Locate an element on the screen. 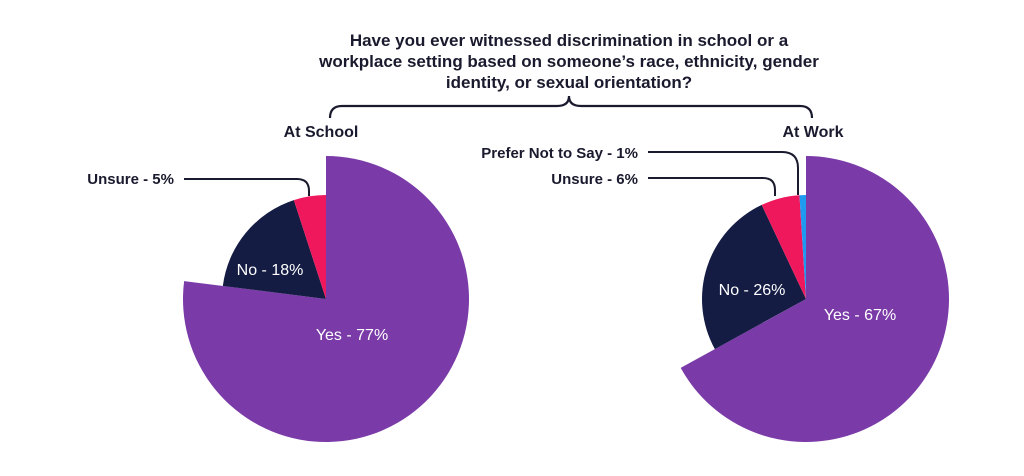 Image resolution: width=1024 pixels, height=476 pixels. callout-line-work-prefer is located at coordinates (723, 173).